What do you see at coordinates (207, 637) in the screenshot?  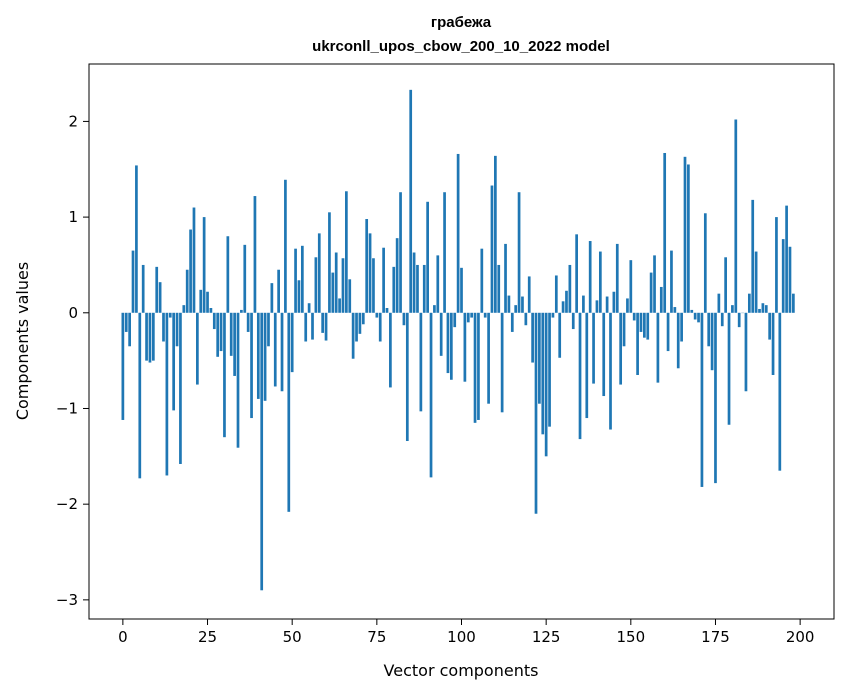 I see `x-tick-label: 25` at bounding box center [207, 637].